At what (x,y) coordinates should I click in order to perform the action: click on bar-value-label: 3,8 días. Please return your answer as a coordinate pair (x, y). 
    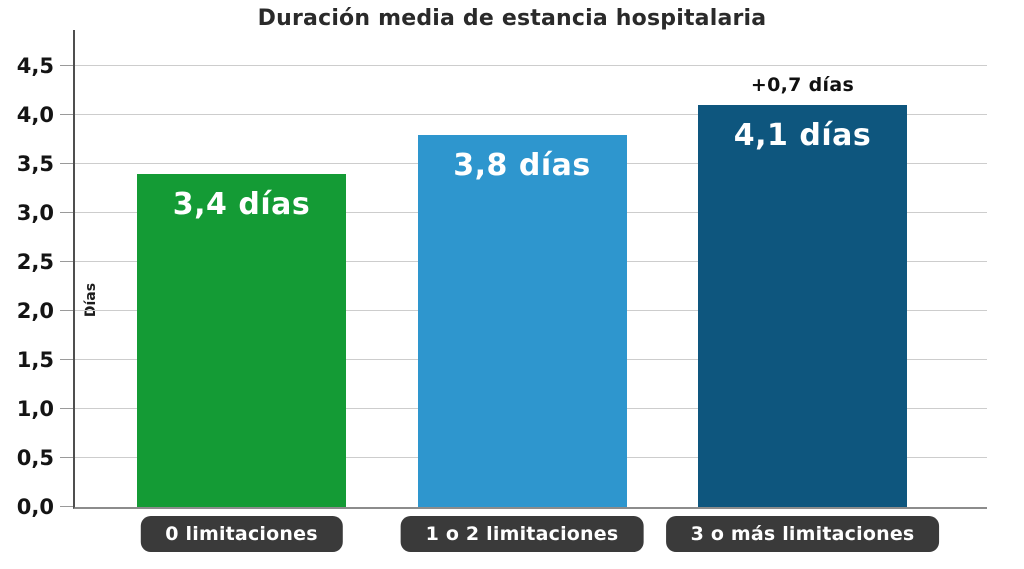
    Looking at the image, I should click on (522, 165).